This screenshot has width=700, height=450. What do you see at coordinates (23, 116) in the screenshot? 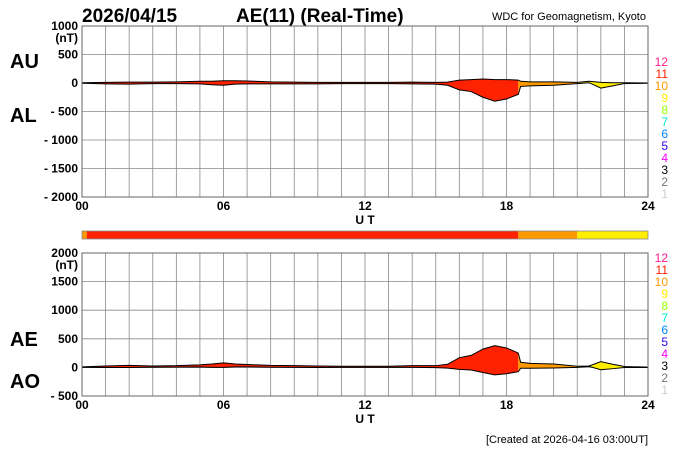
I see `series-label-al: AL` at bounding box center [23, 116].